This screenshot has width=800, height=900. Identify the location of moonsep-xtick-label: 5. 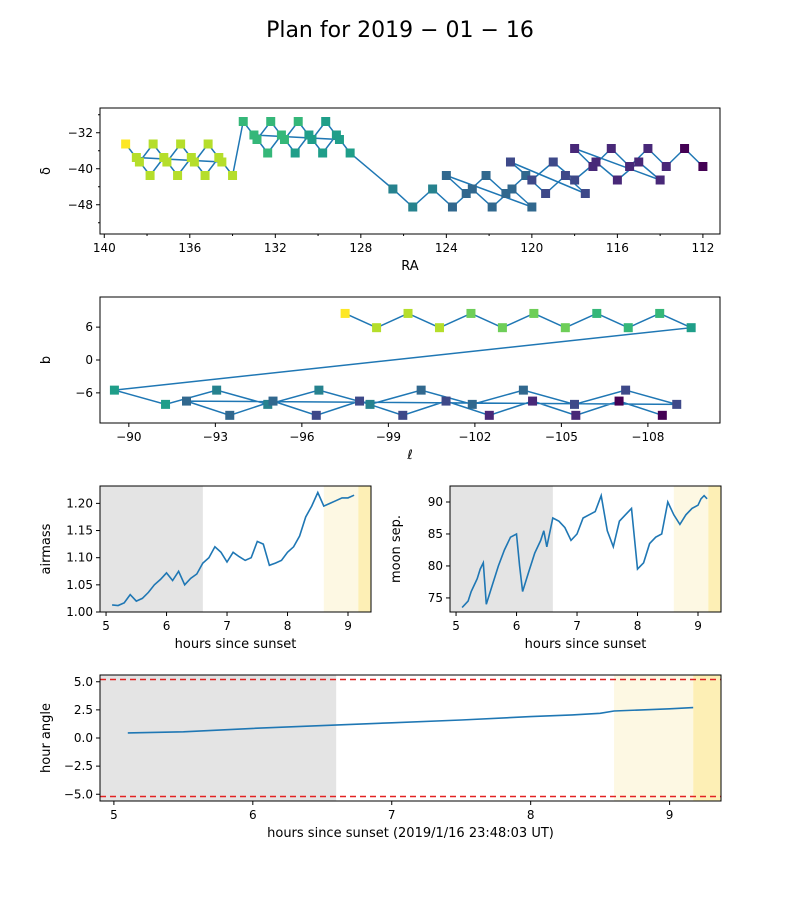
(456, 626).